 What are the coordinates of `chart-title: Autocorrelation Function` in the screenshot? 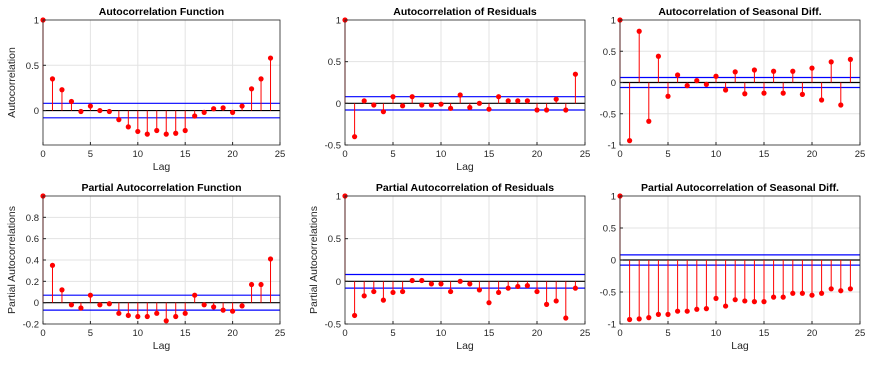 It's located at (161, 12).